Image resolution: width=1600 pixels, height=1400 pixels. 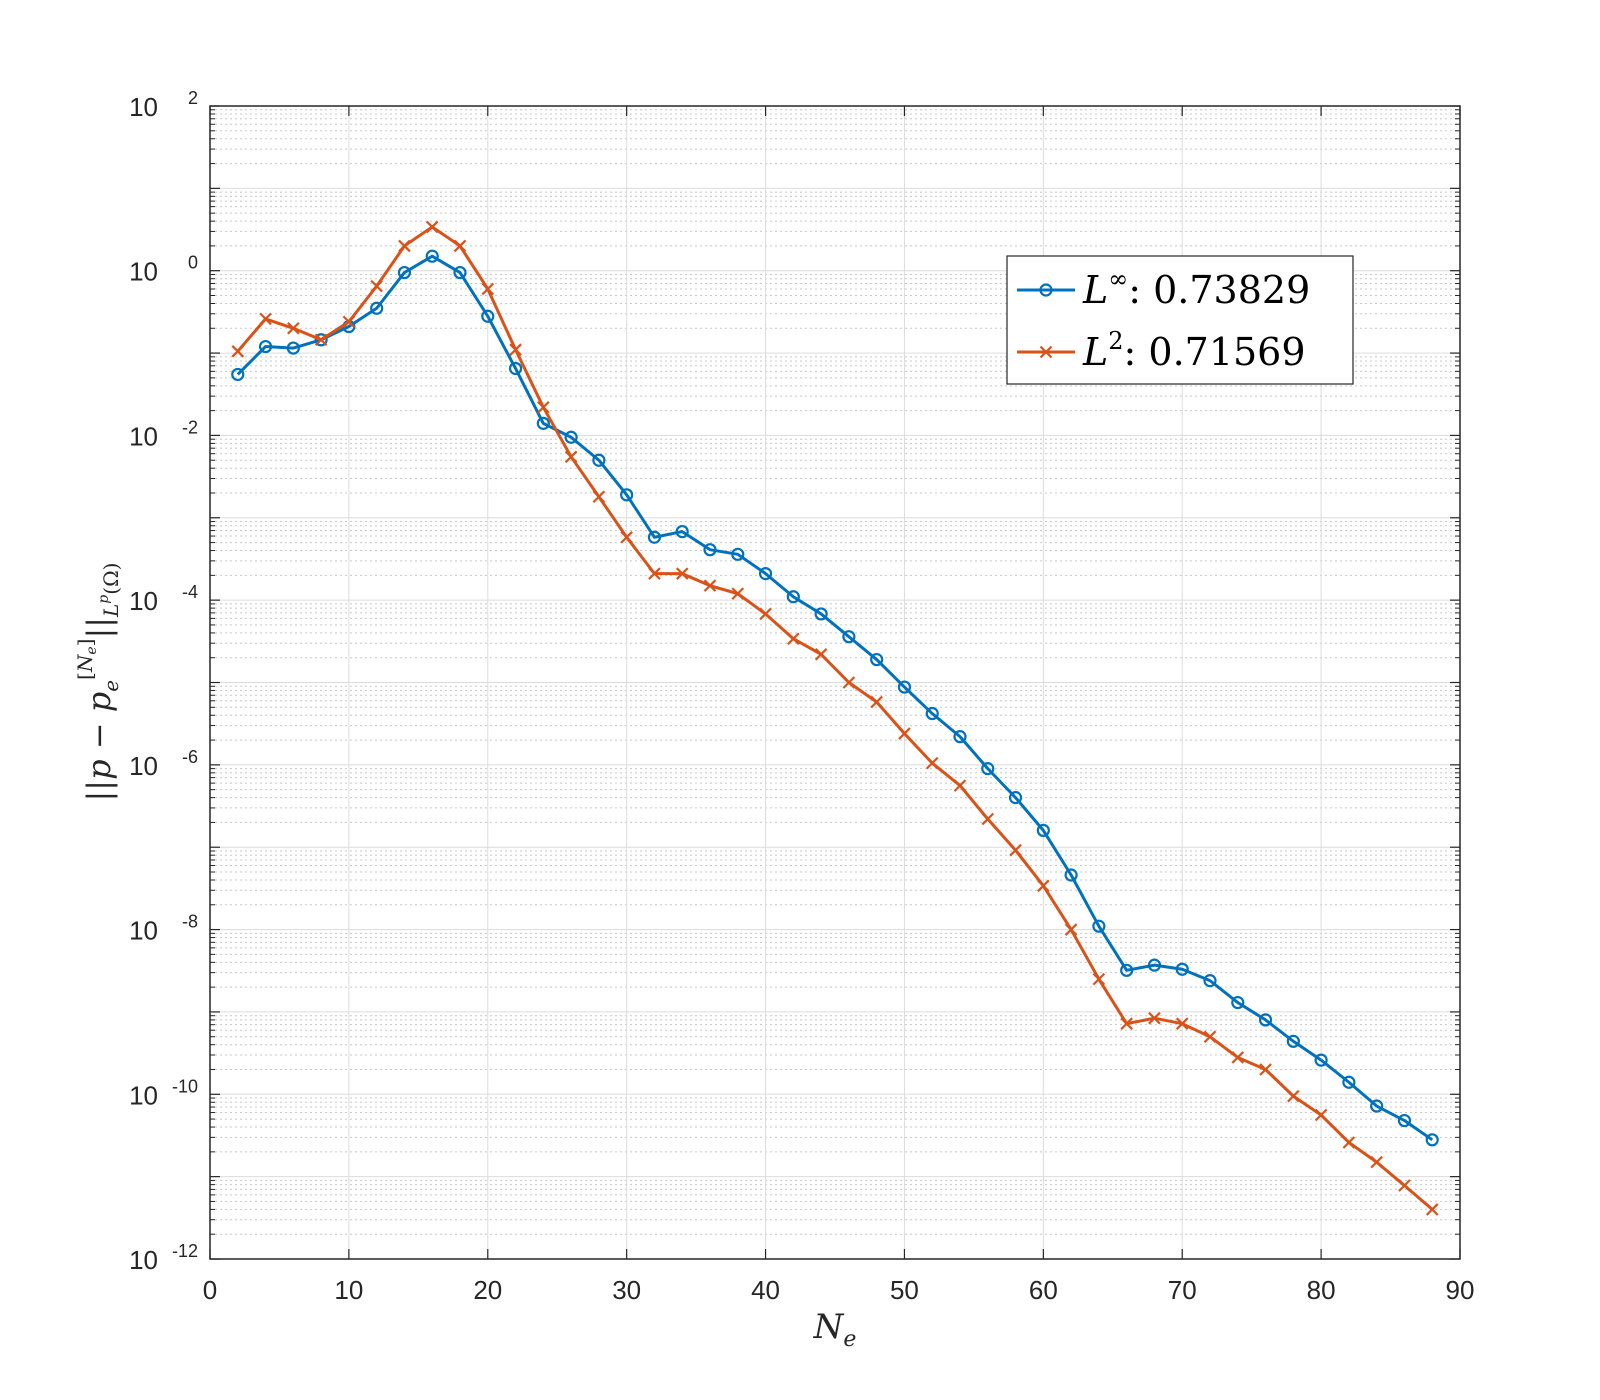 What do you see at coordinates (193, 263) in the screenshot?
I see `y-tick-exponent: 0` at bounding box center [193, 263].